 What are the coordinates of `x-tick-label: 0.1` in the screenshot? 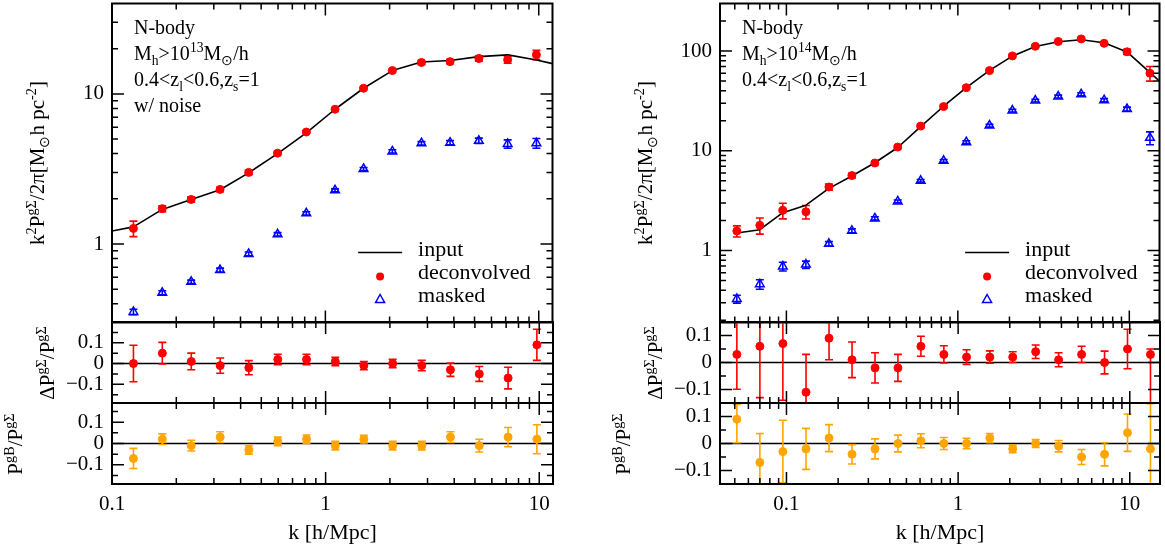 It's located at (786, 503).